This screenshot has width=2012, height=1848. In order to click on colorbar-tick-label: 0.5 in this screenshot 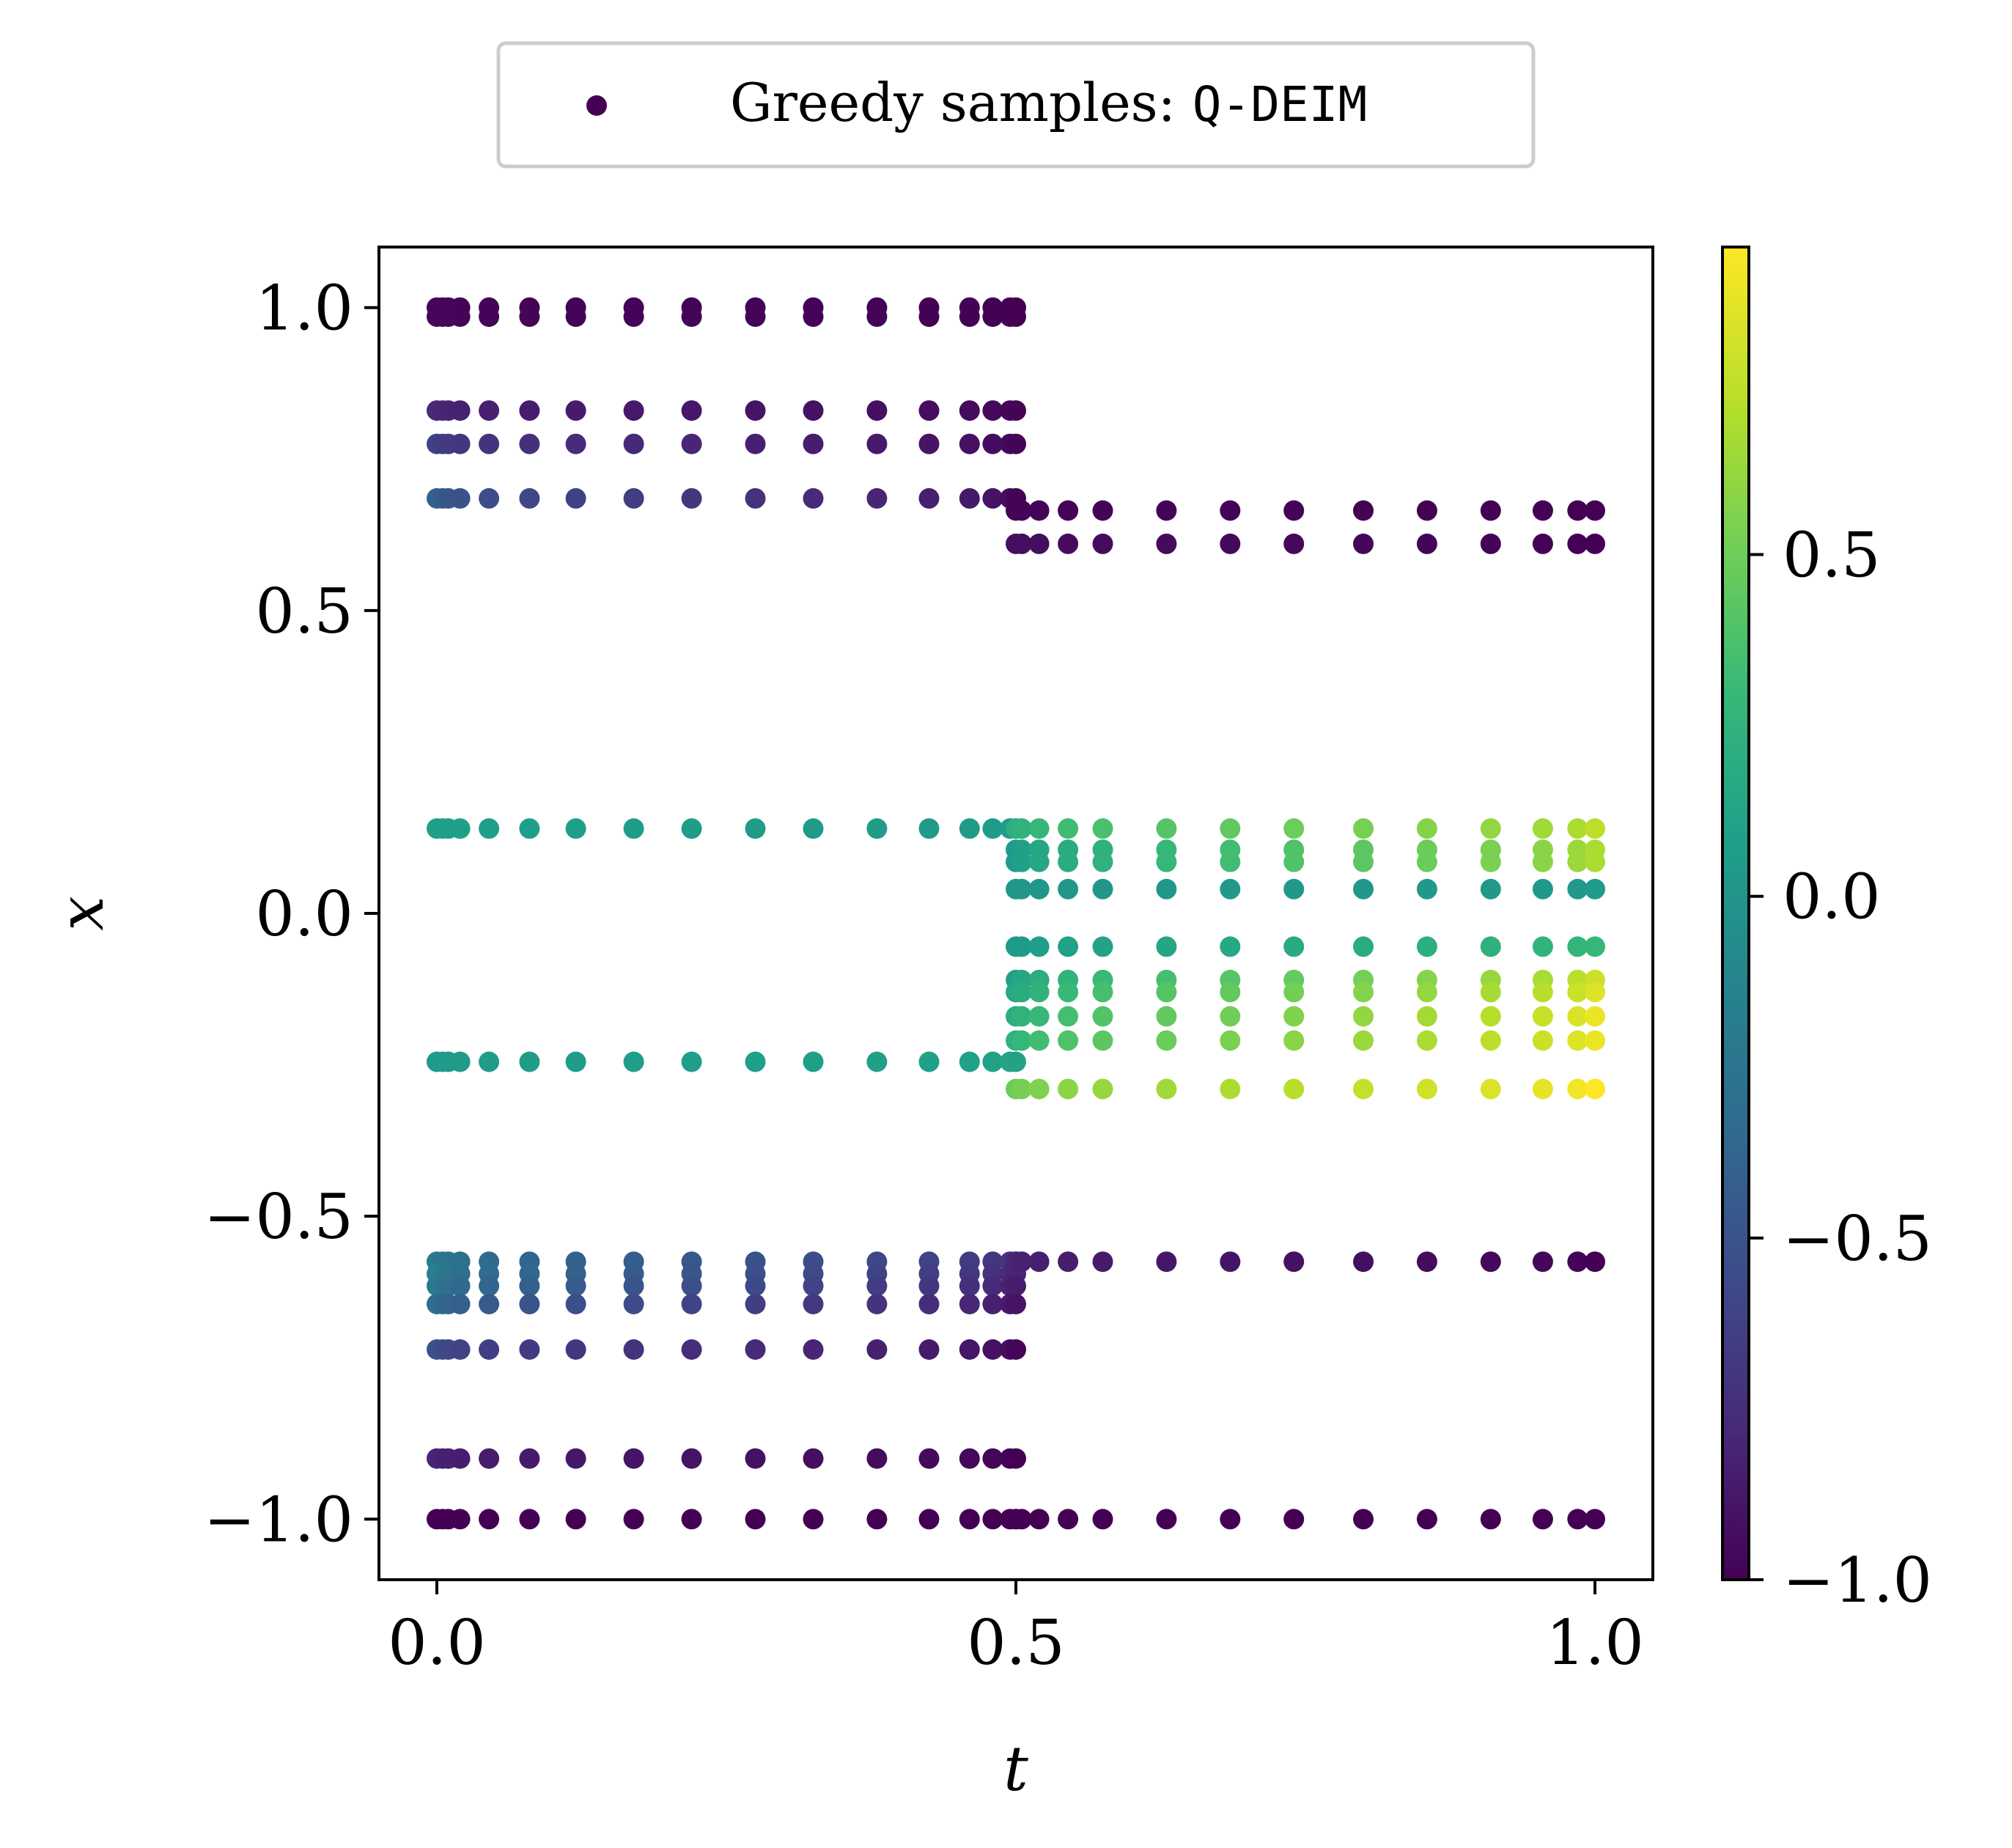, I will do `click(1832, 556)`.